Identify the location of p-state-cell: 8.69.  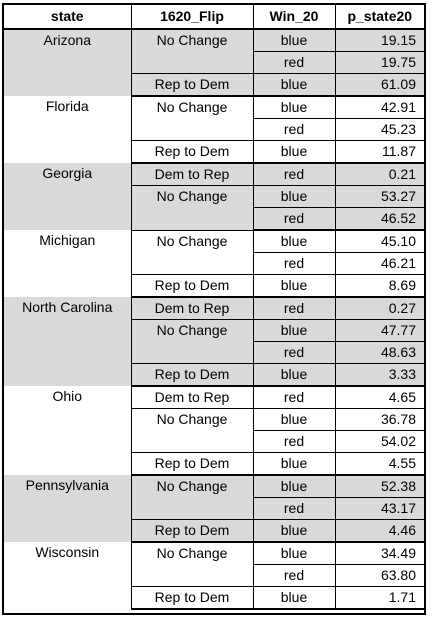
(379, 286).